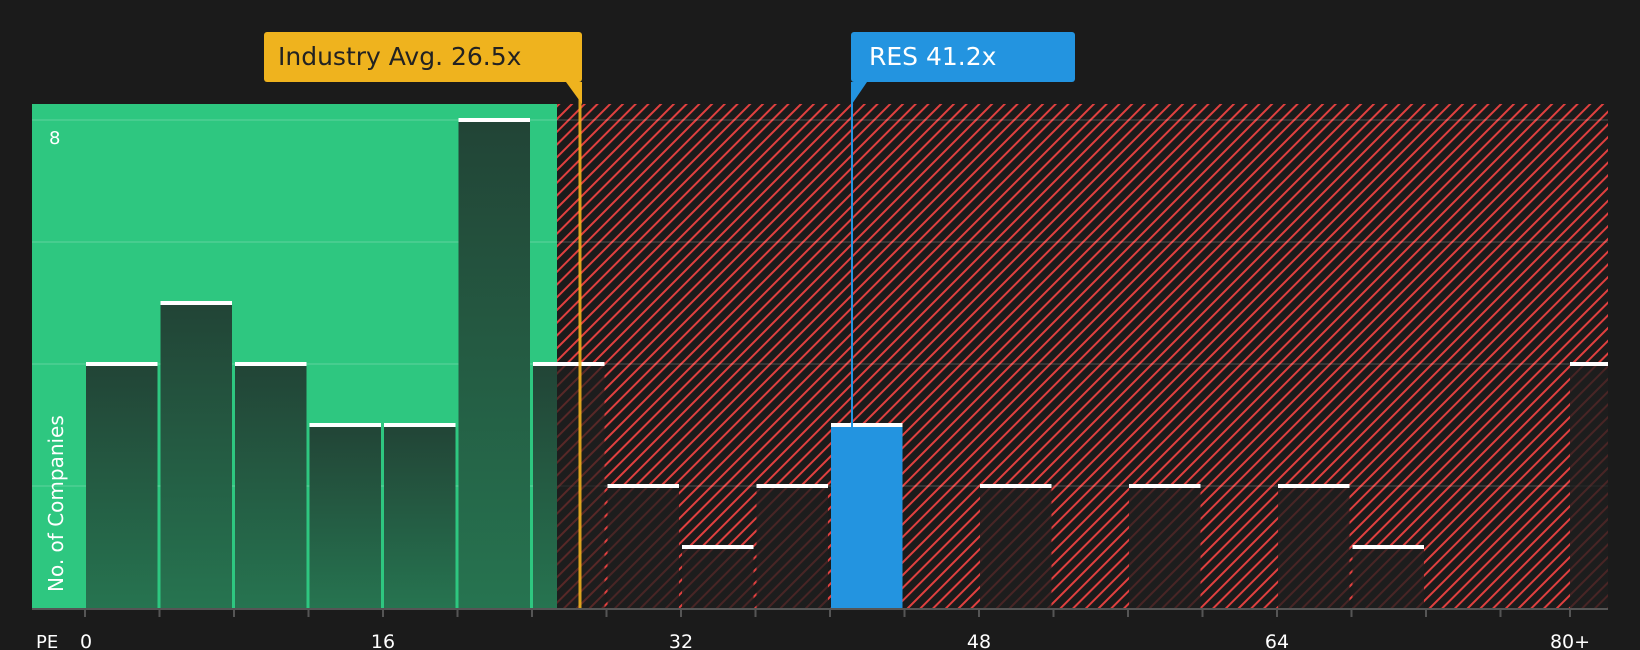  Describe the element at coordinates (383, 640) in the screenshot. I see `x-tick-label: 16` at that location.